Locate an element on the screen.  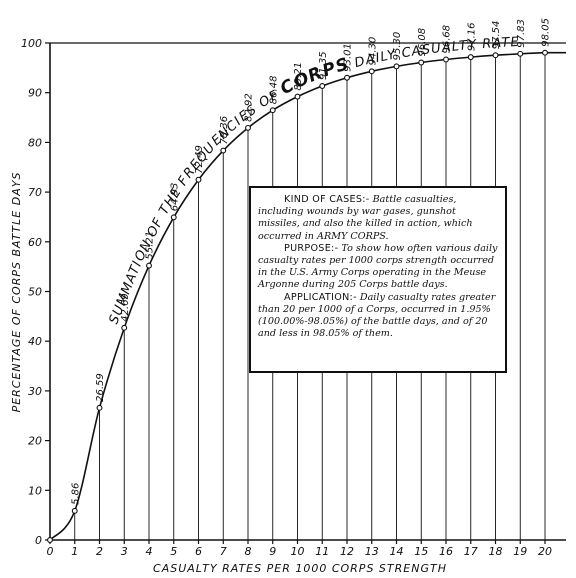
x-tick-label: 8 is located at coordinates (248, 551).